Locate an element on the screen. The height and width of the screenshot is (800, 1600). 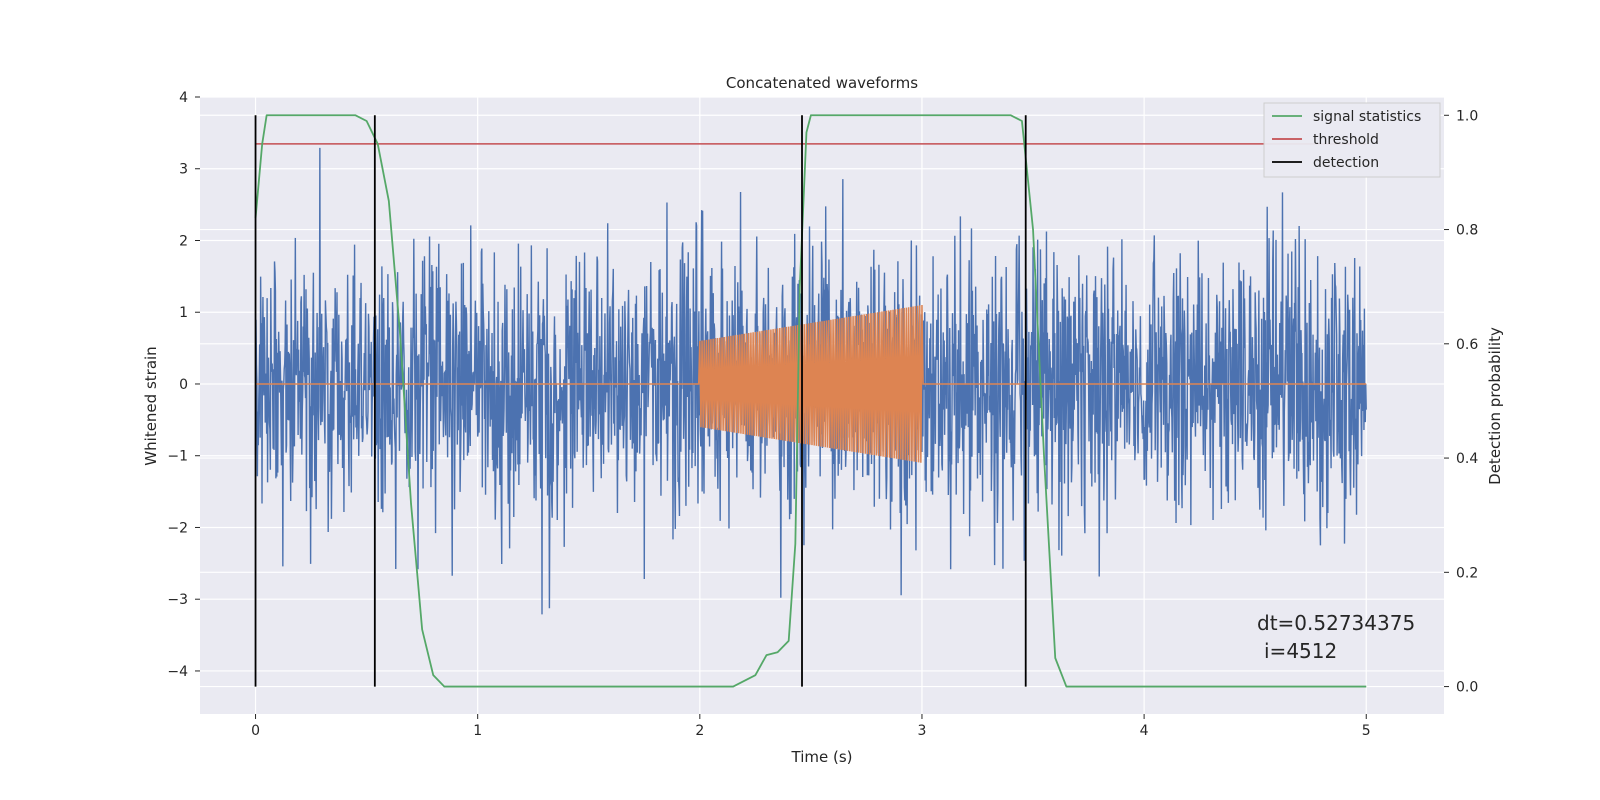
annotation-i: i=4512 is located at coordinates (1300, 651).